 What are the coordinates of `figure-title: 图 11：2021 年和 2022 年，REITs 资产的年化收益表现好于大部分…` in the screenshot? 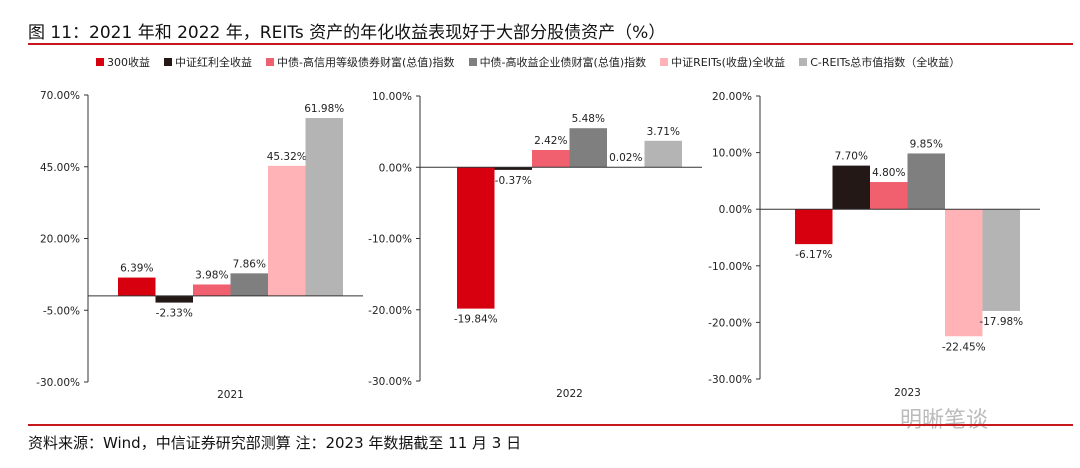 It's located at (347, 33).